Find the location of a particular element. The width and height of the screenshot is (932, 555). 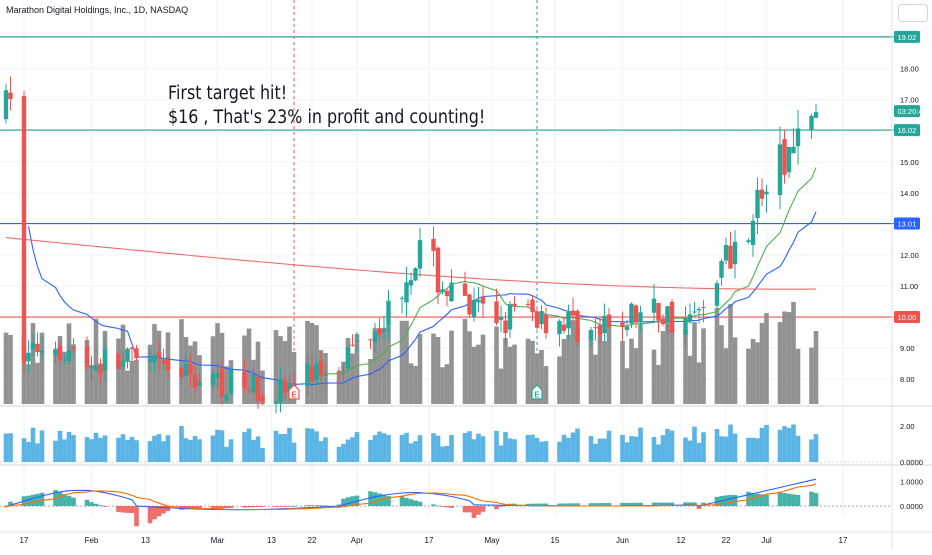

time-axis: 17 Feb 13 Mar 13 22 Apr 17 May 15 Jun 12 22 Jul 17 is located at coordinates (466, 538).